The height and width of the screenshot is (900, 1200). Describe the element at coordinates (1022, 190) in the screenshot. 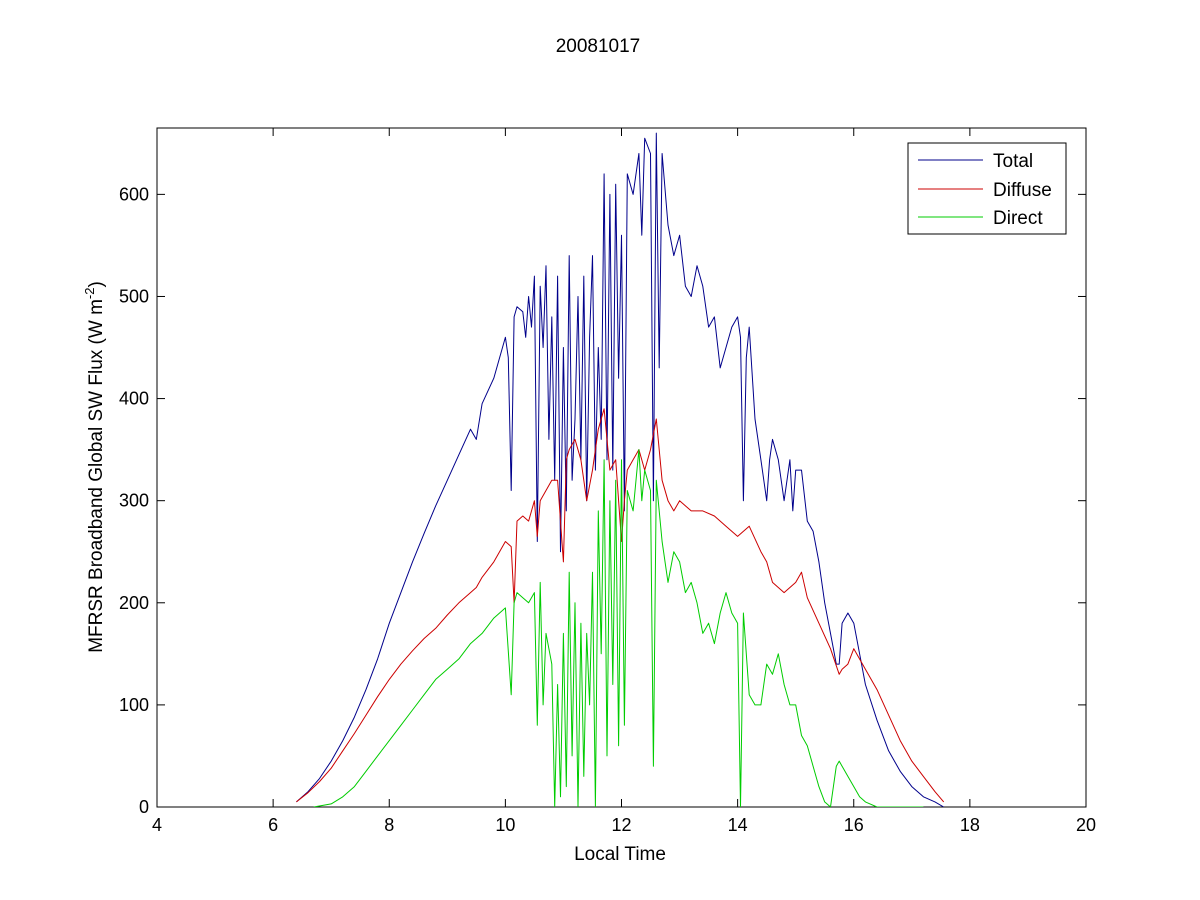

I see `legend-label-diffuse: Diffuse` at that location.